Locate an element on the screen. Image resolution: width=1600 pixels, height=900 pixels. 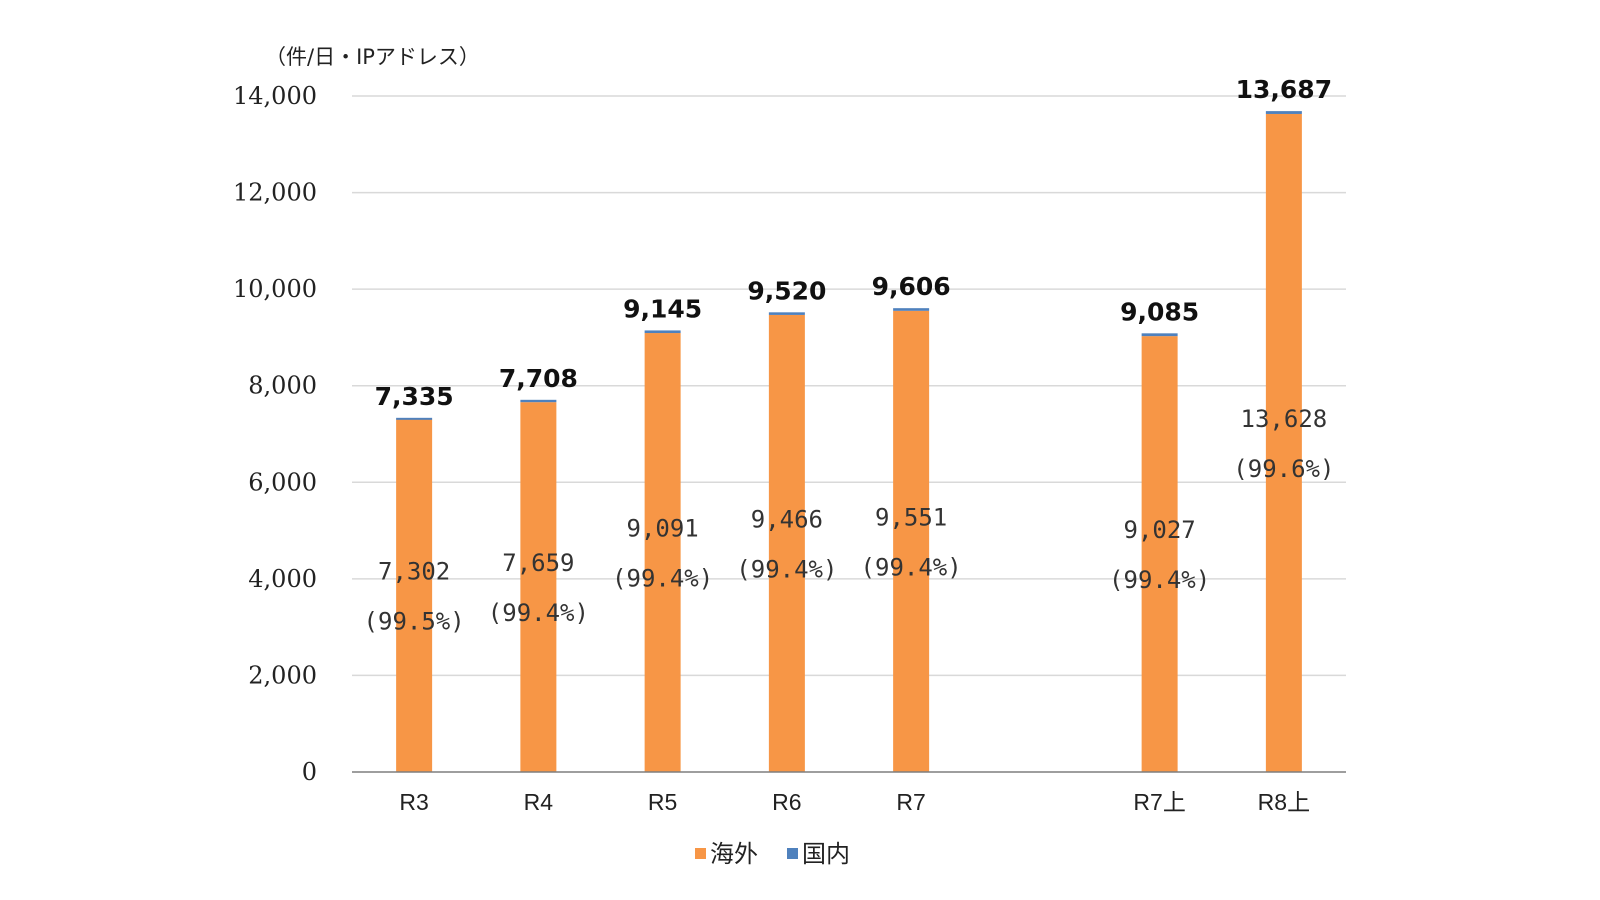
x-tick-label: R6 is located at coordinates (786, 802).